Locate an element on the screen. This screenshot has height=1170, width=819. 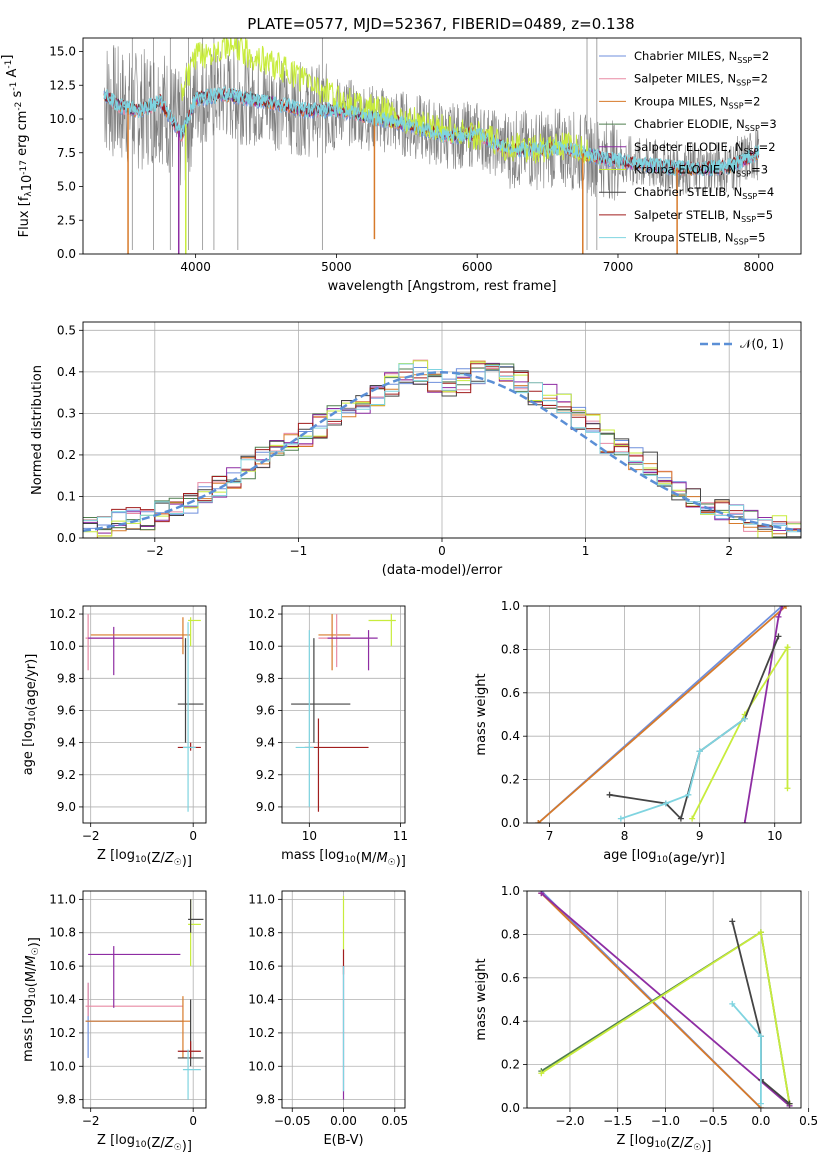
x-tick-label: 9 is located at coordinates (700, 836).